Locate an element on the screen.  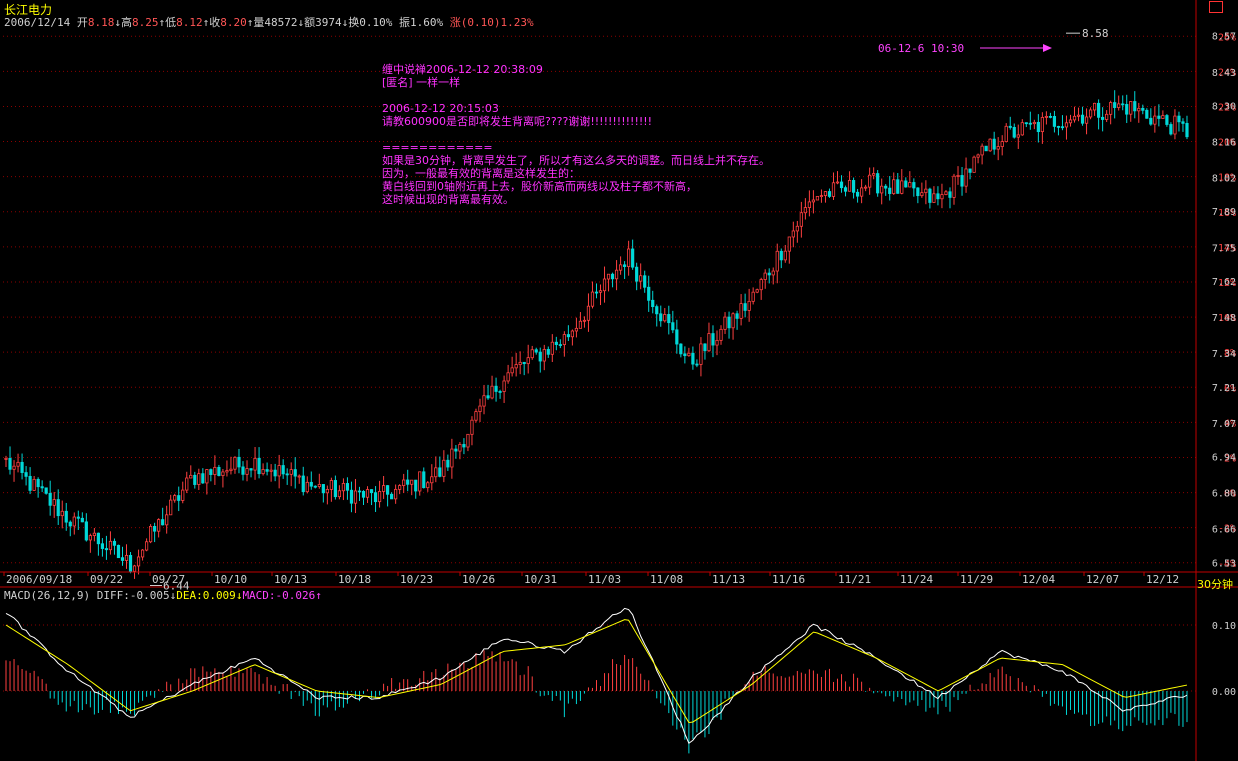
price-tick-label: 7.75 is located at coordinates (1224, 248).